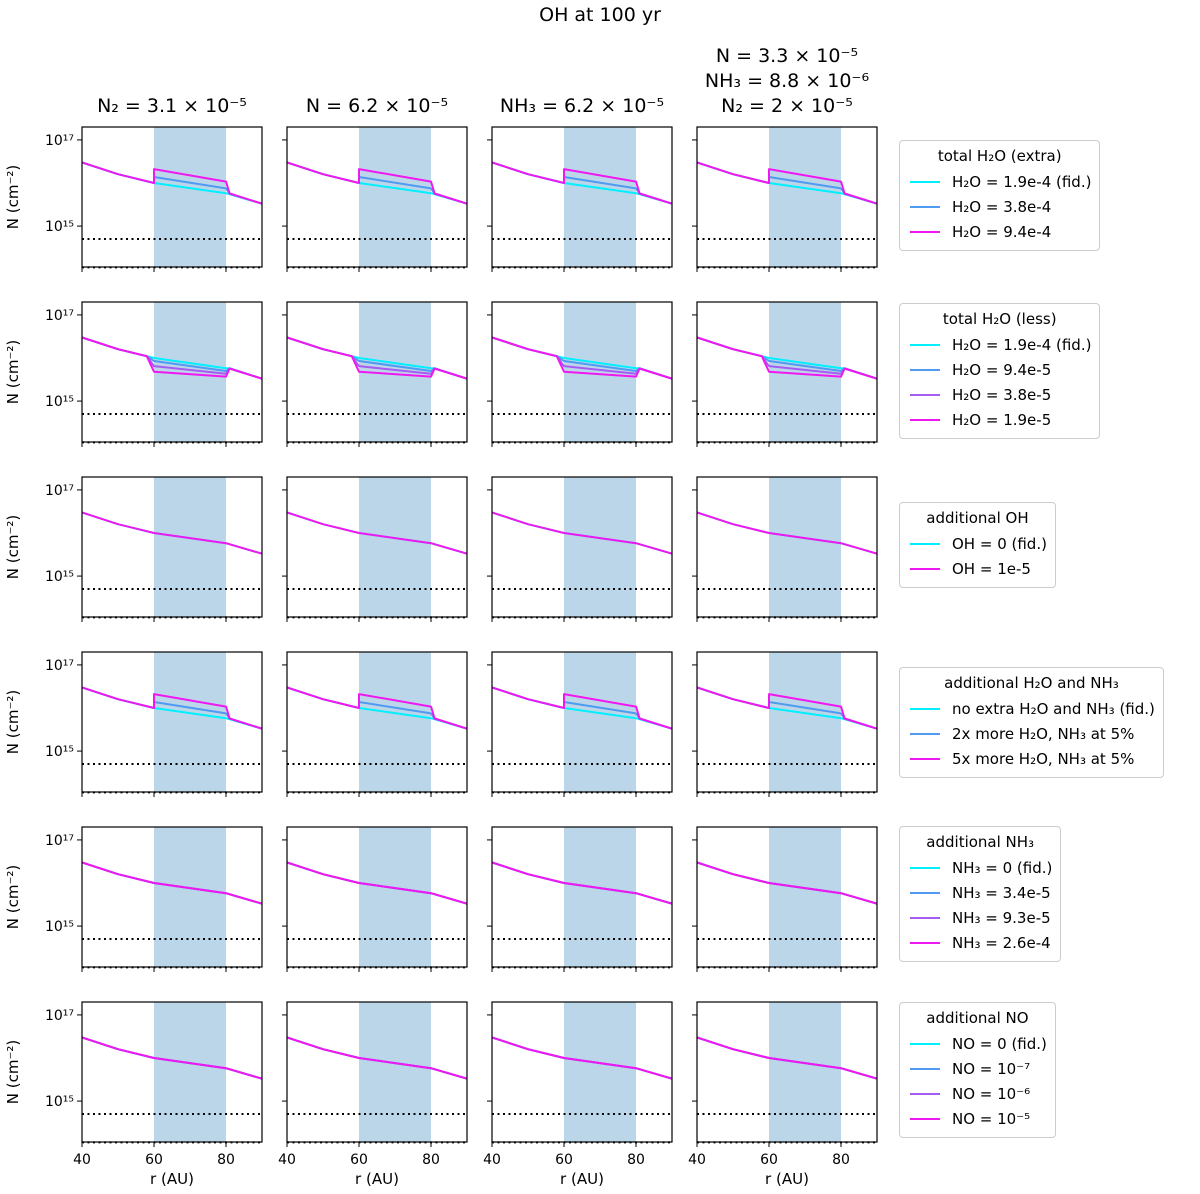 This screenshot has height=1194, width=1200. What do you see at coordinates (133, 199) in the screenshot?
I see `panel-r1-c1: 10¹⁵ 10¹⁷ N (cm⁻²)` at bounding box center [133, 199].